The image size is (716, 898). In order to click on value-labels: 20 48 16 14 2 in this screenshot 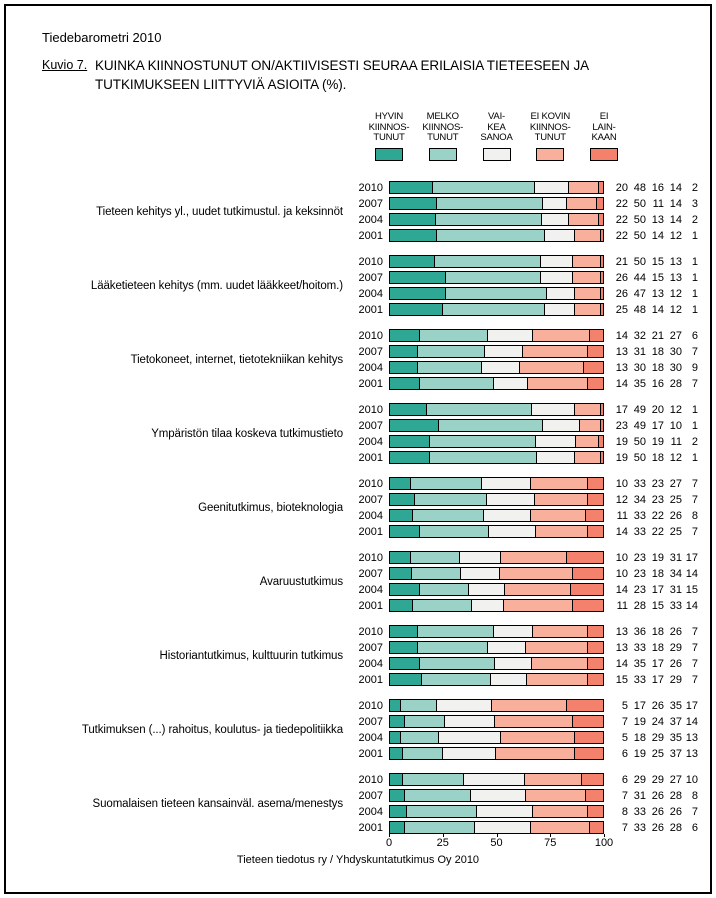, I will do `click(656, 188)`.